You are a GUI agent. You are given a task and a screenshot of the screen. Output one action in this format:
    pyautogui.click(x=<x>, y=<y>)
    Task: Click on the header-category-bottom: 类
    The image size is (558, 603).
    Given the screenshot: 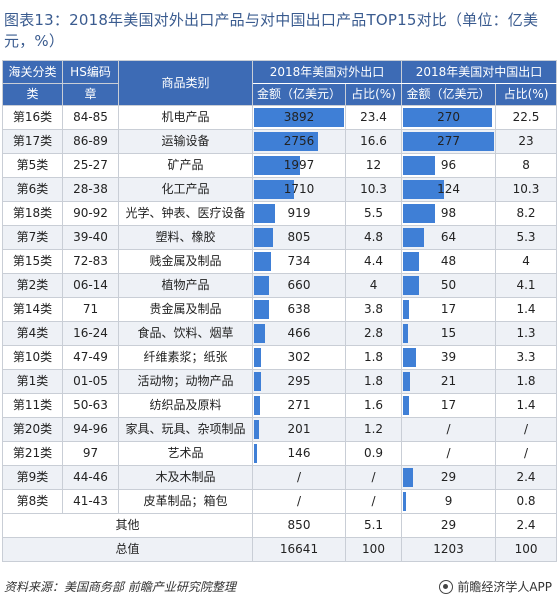 What is the action you would take?
    pyautogui.click(x=32, y=94)
    